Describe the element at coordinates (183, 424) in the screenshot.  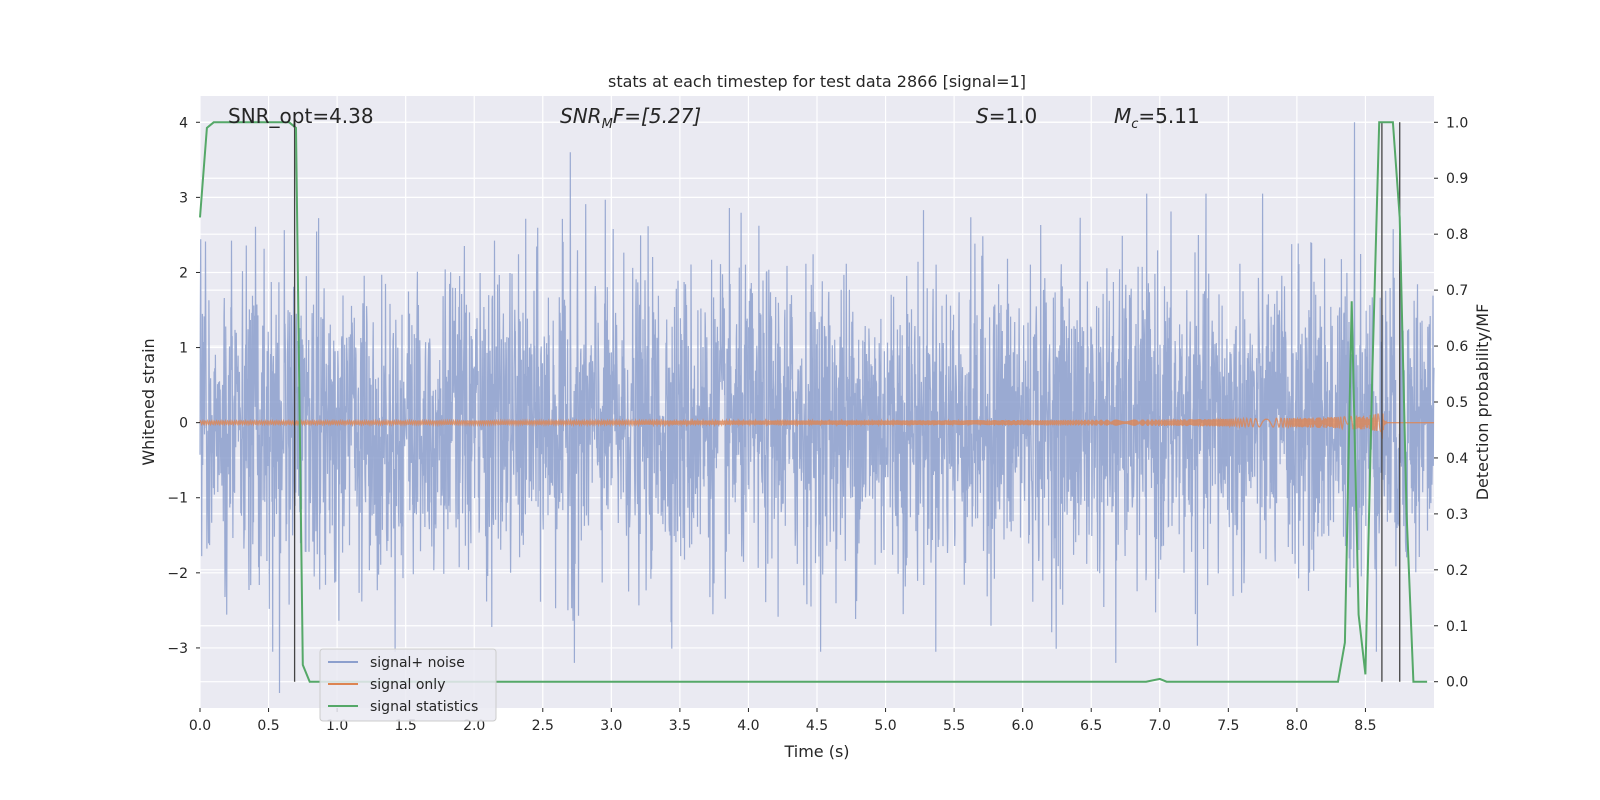
I see `y-tick-label: 0` at that location.